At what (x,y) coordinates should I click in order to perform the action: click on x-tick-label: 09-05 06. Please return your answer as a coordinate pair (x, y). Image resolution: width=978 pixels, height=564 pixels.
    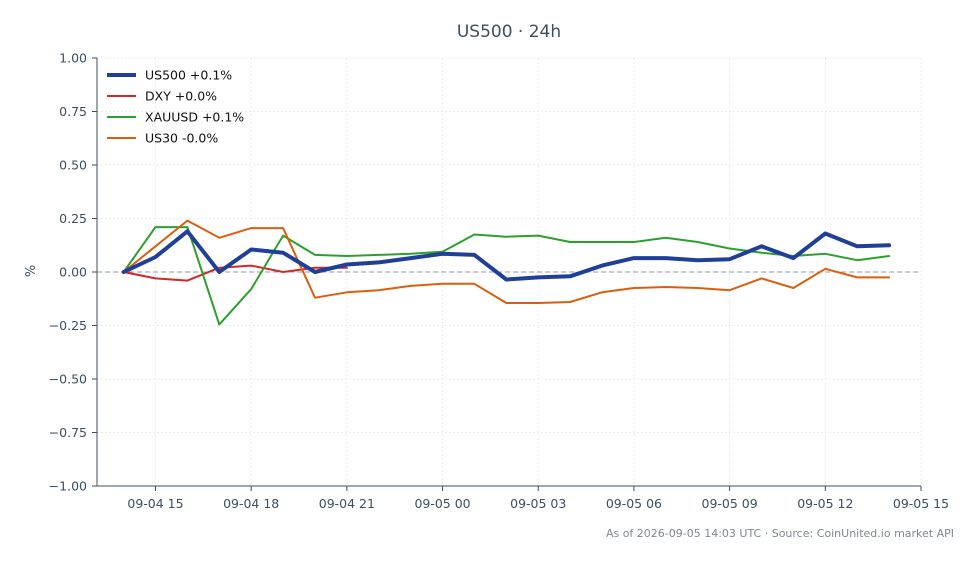
    Looking at the image, I should click on (634, 503).